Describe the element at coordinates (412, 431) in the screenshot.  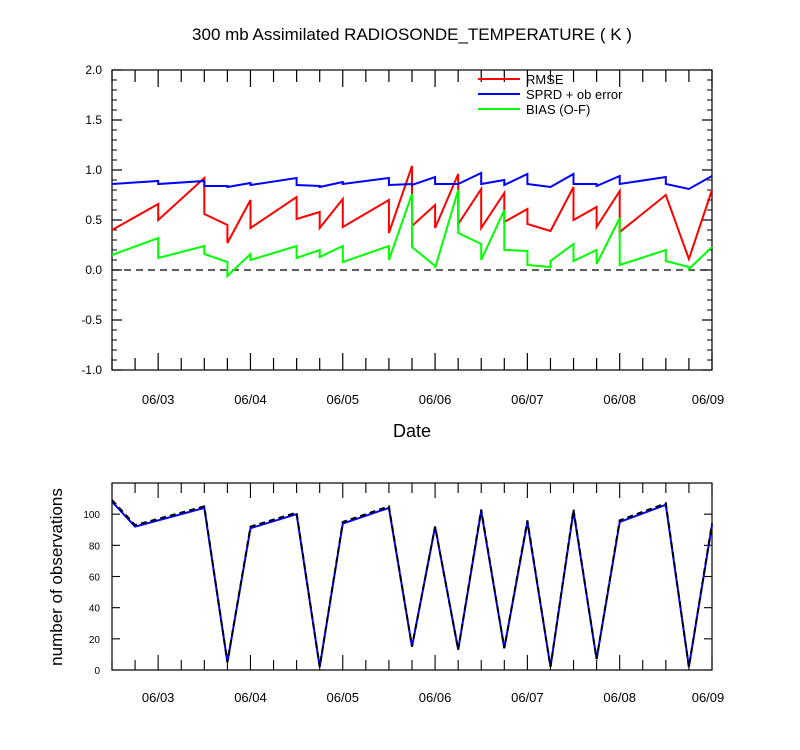
I see `x-axis-label: Date` at that location.